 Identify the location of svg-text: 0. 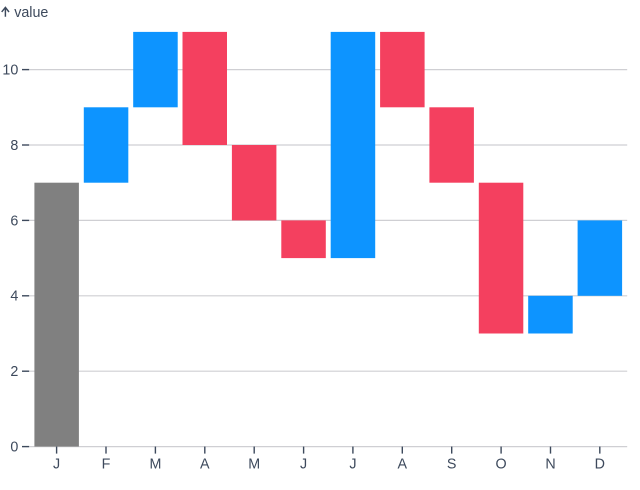
(14, 448).